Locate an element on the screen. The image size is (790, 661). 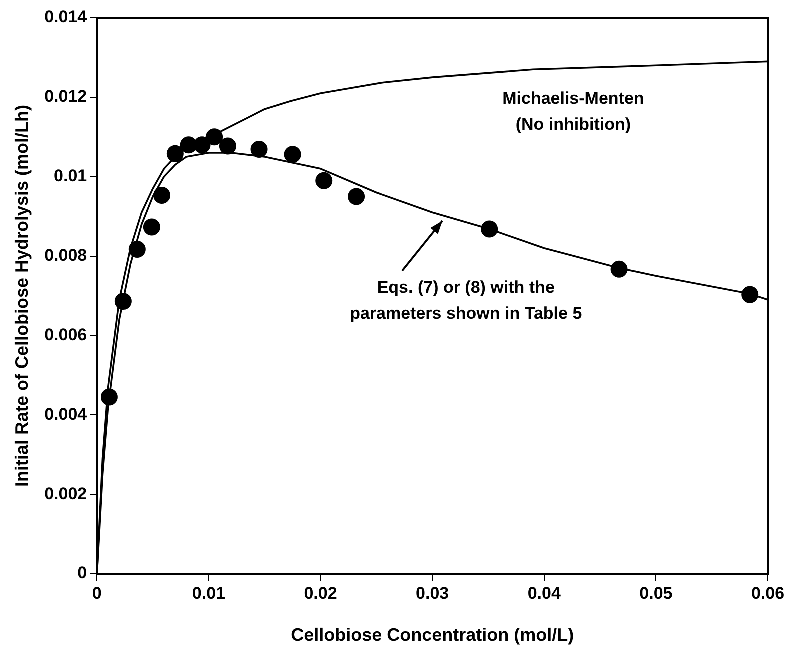
y-tick-label: 0.012 is located at coordinates (66, 96).